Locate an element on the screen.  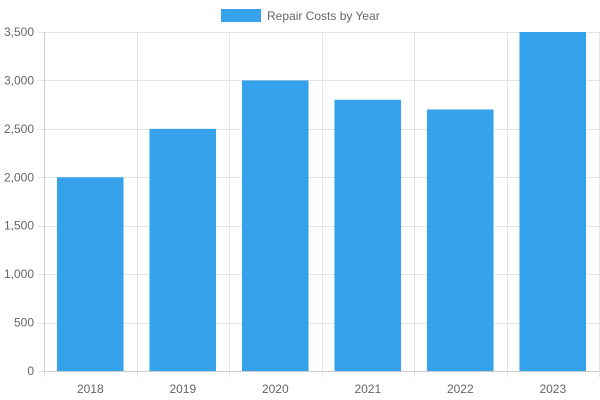
y-tick-label: 0 is located at coordinates (30, 371).